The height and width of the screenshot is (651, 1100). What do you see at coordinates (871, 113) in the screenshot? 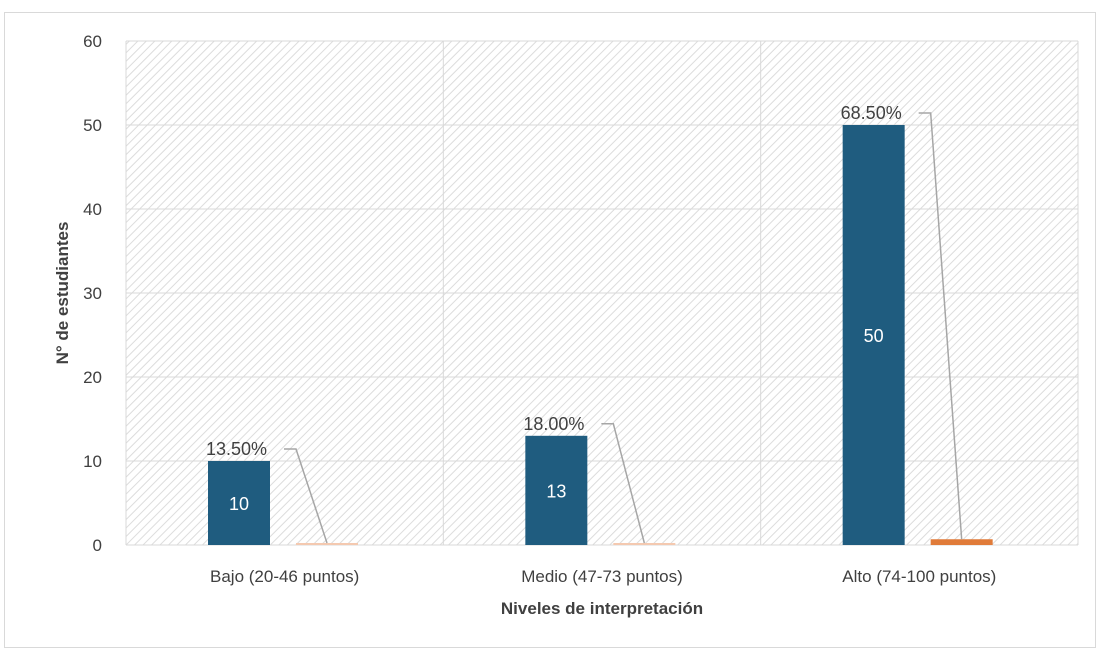
I see `percentage-label: 68.50%` at bounding box center [871, 113].